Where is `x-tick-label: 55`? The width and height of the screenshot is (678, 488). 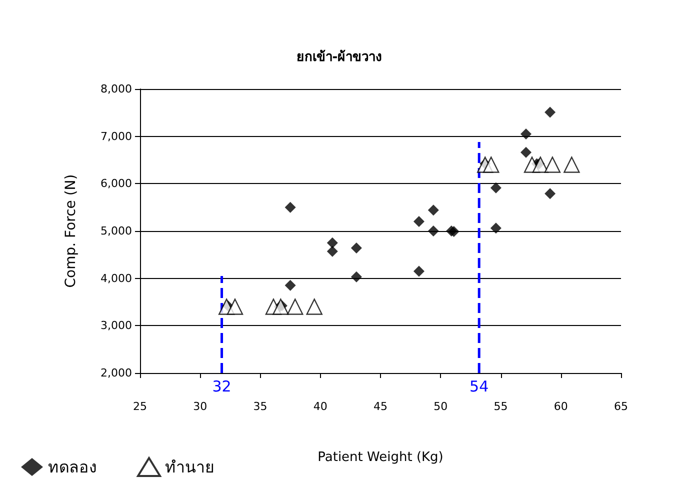
x-tick-label: 55 is located at coordinates (501, 406).